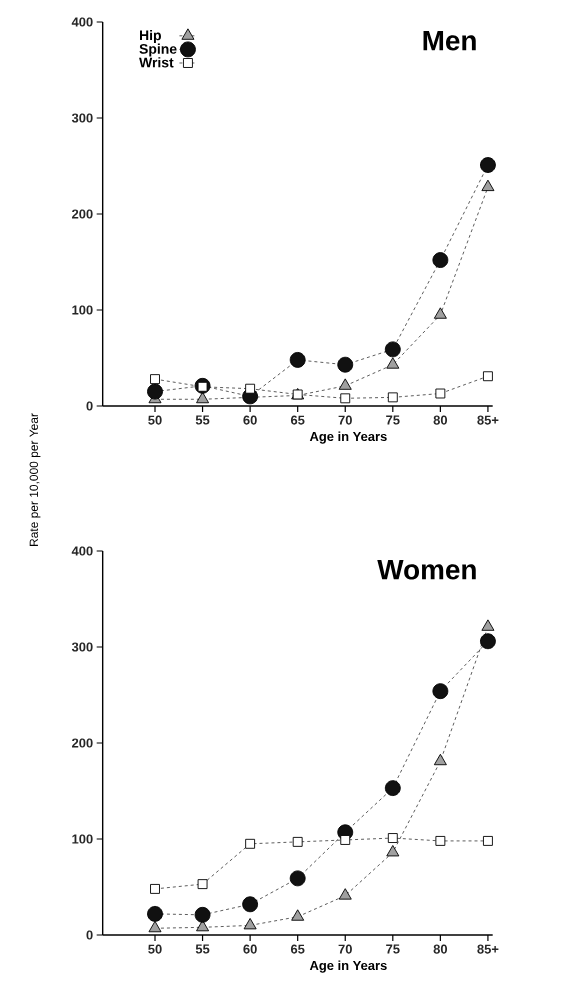 This screenshot has height=1002, width=562. Describe the element at coordinates (35, 479) in the screenshot. I see `y-axis-title: Rate per 10,000 per Year` at that location.